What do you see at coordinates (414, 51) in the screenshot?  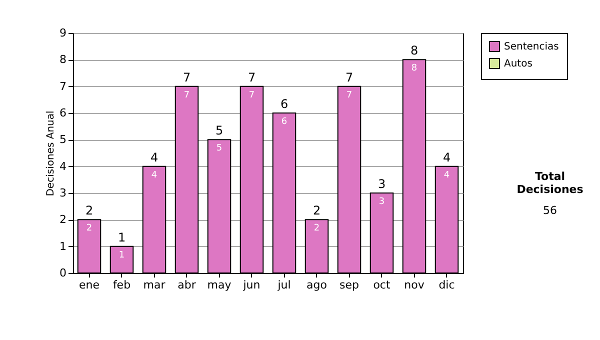 I see `annotation: 8` at bounding box center [414, 51].